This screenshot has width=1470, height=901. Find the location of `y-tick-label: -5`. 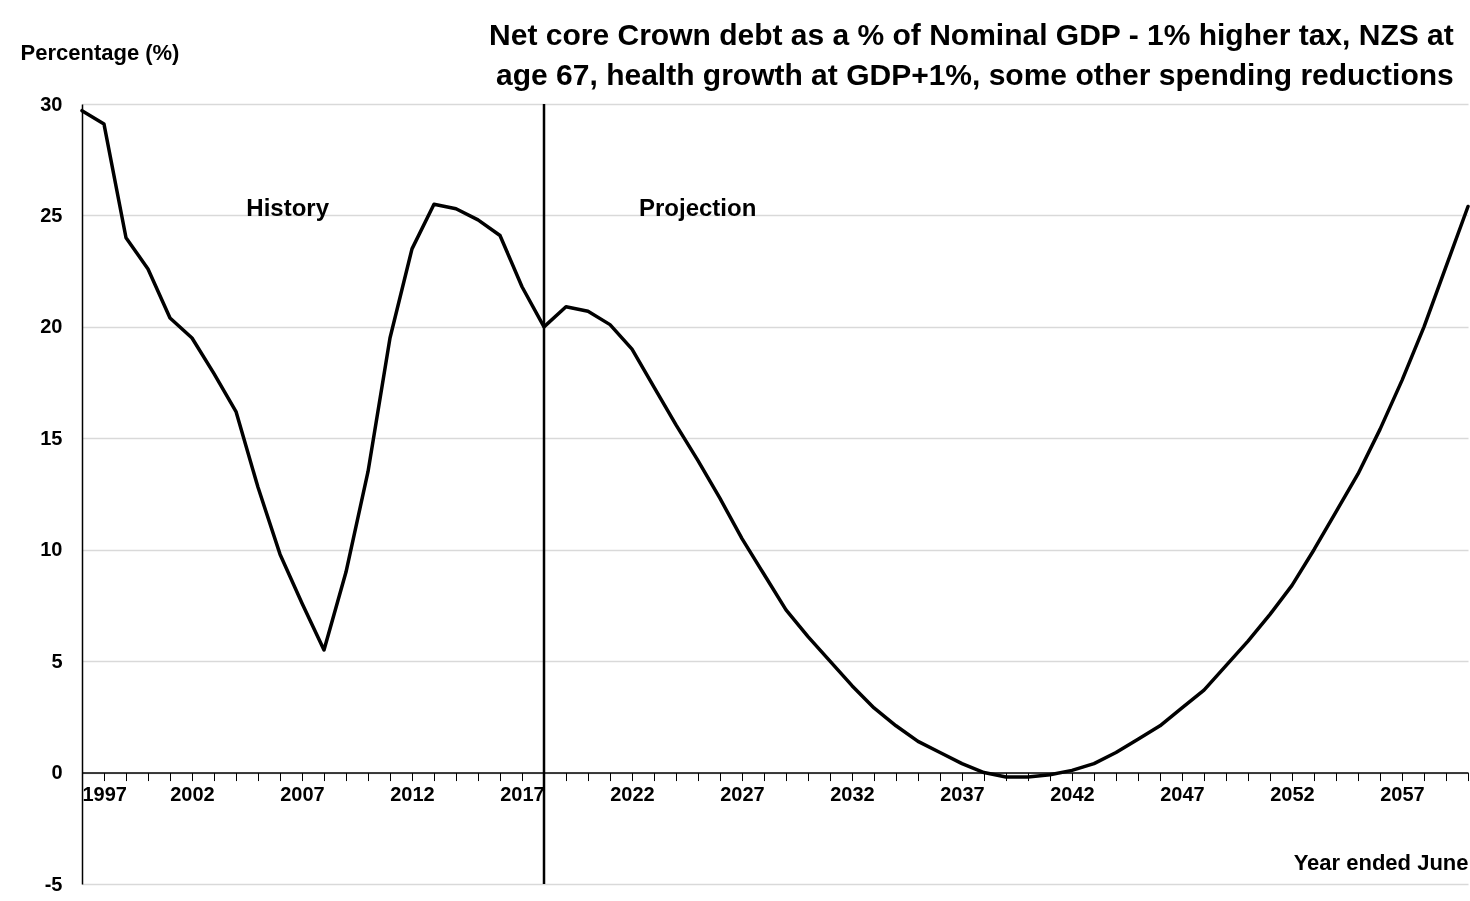

y-tick-label: -5 is located at coordinates (53, 883).